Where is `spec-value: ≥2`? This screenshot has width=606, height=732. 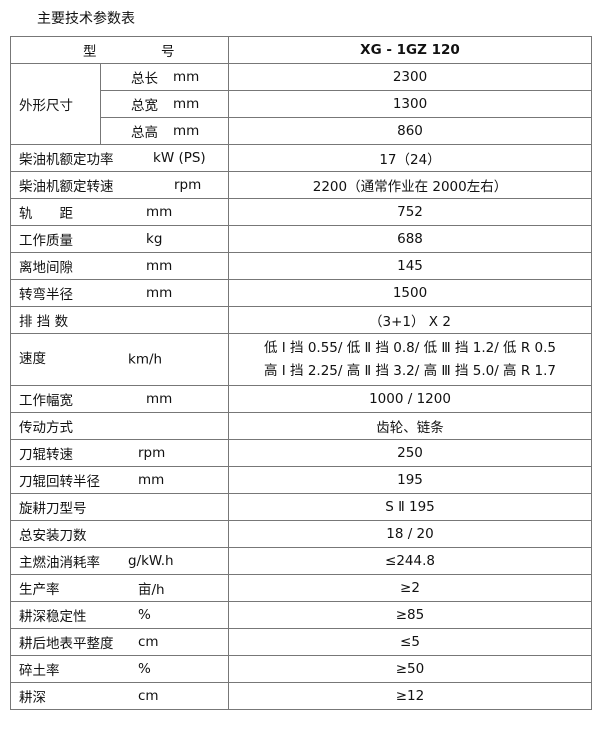
spec-value: ≥2 is located at coordinates (410, 588).